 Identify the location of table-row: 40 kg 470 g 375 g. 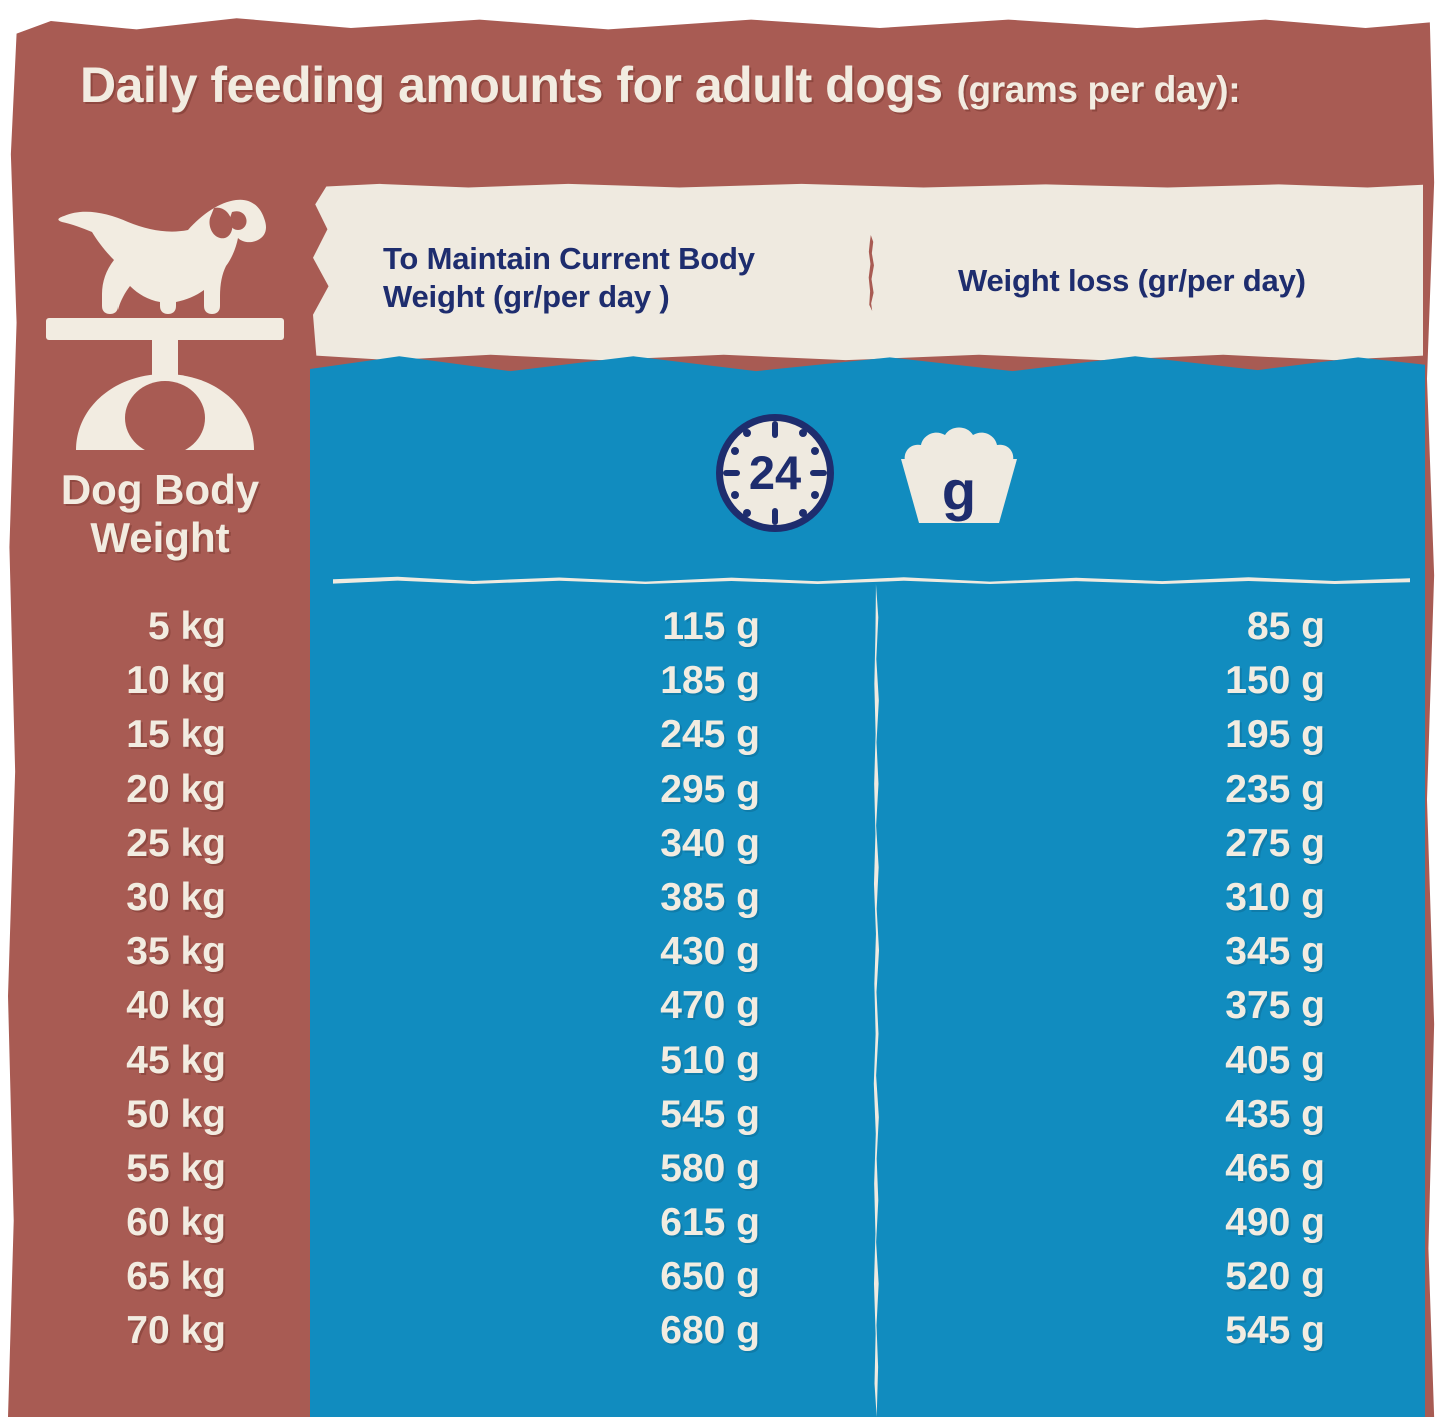
(722, 1013).